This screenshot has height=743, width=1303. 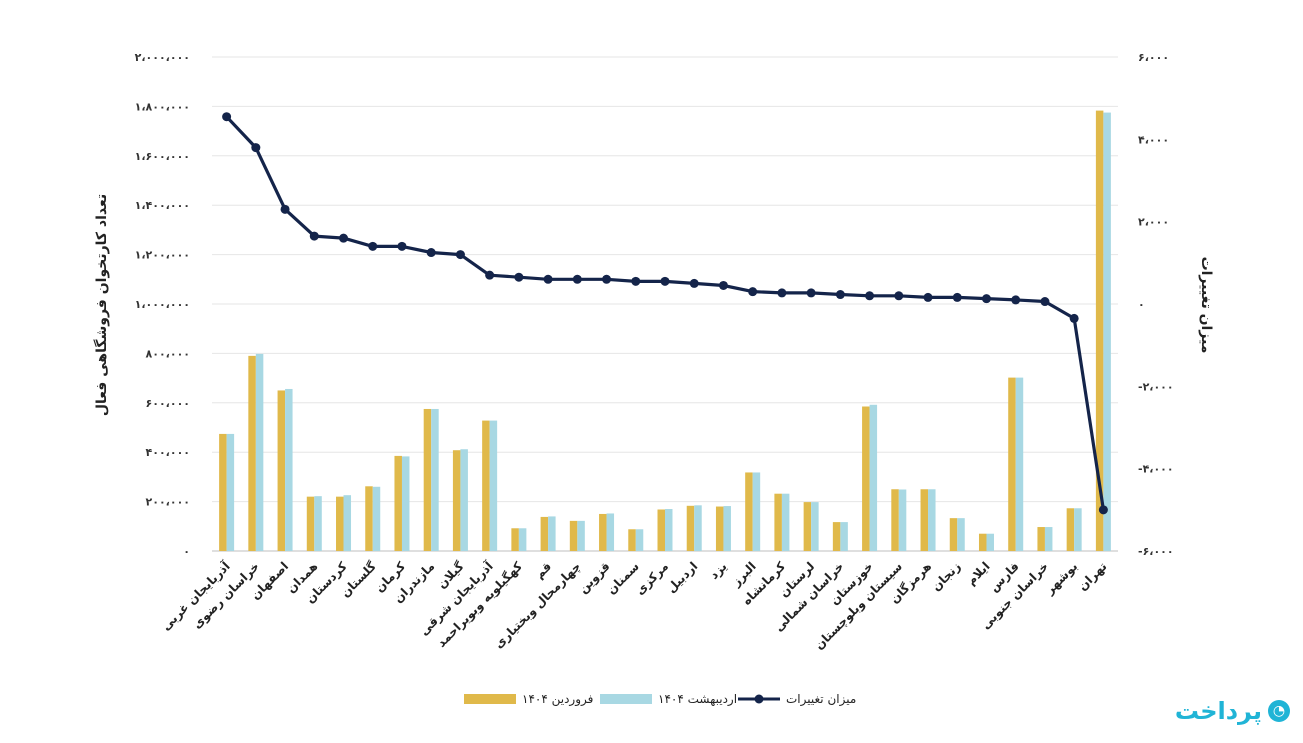 What do you see at coordinates (101, 305) in the screenshot?
I see `y-left-axis-title: تعداد کارتخوان فروشگاهی فعال` at bounding box center [101, 305].